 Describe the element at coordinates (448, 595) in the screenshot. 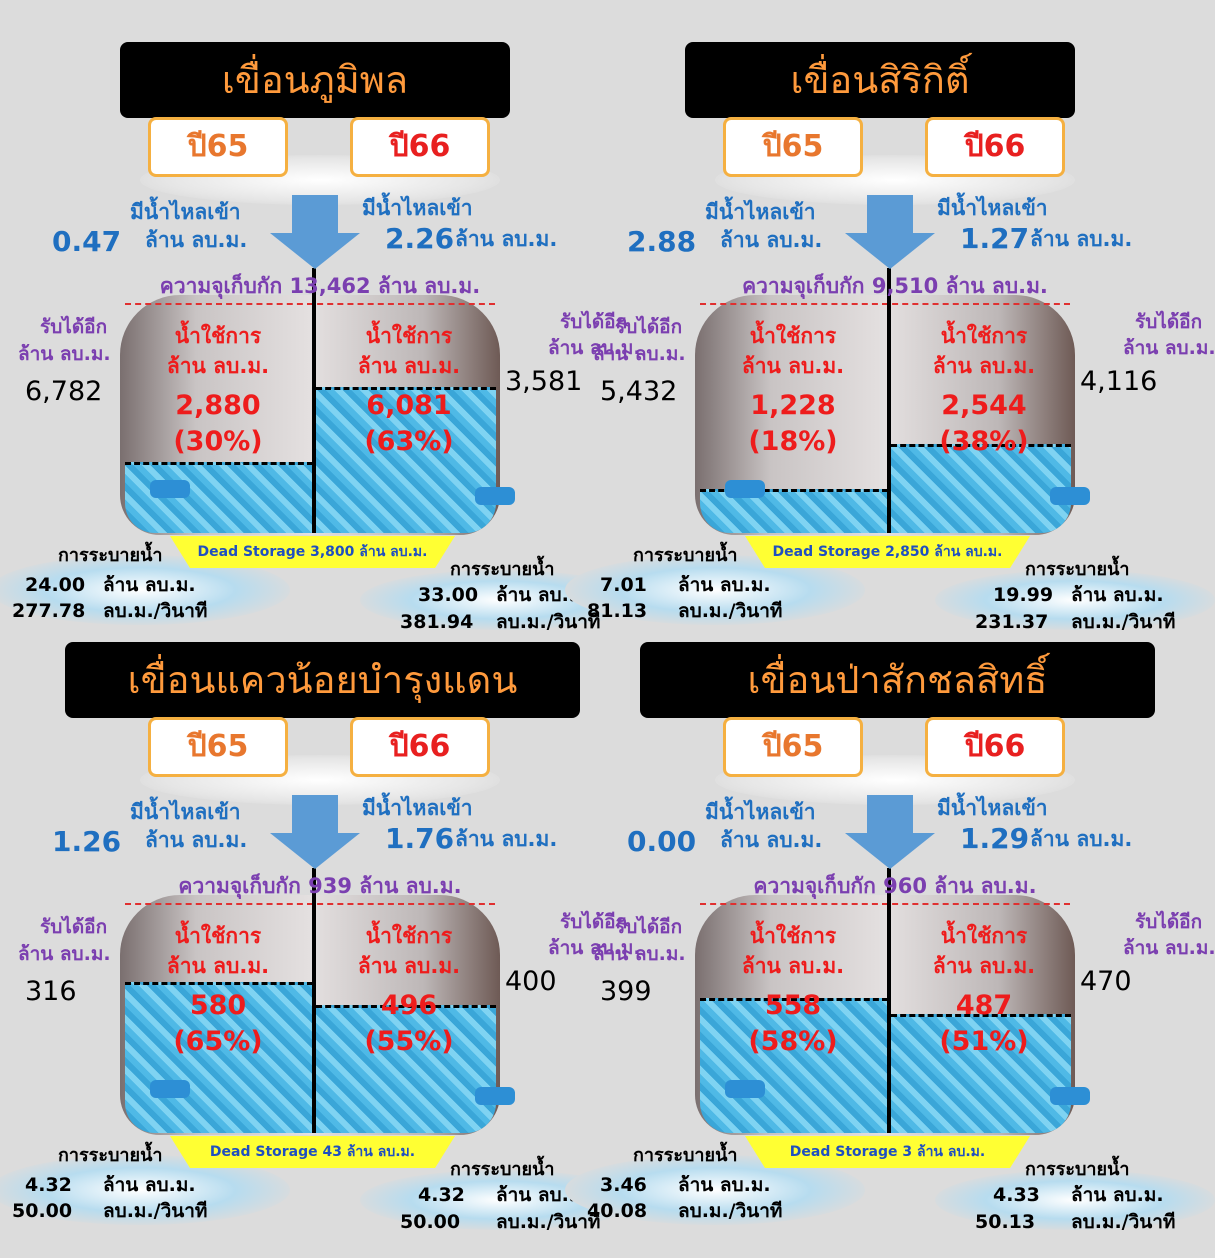

I see `release-volume: 33.00` at that location.